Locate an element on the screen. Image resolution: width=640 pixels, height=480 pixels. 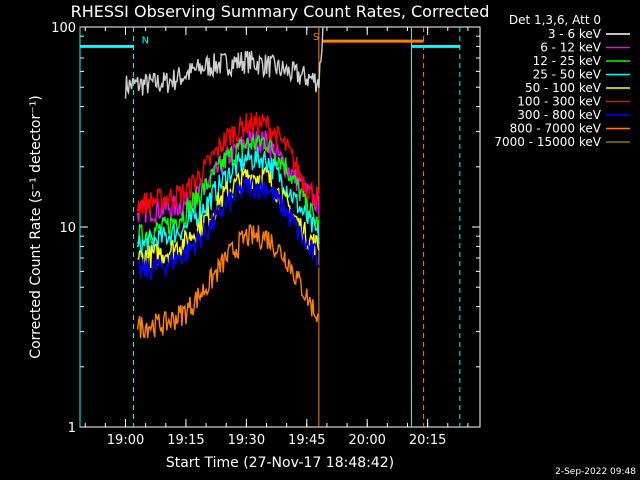
legend-label: 100 - 300 keV is located at coordinates (559, 102).